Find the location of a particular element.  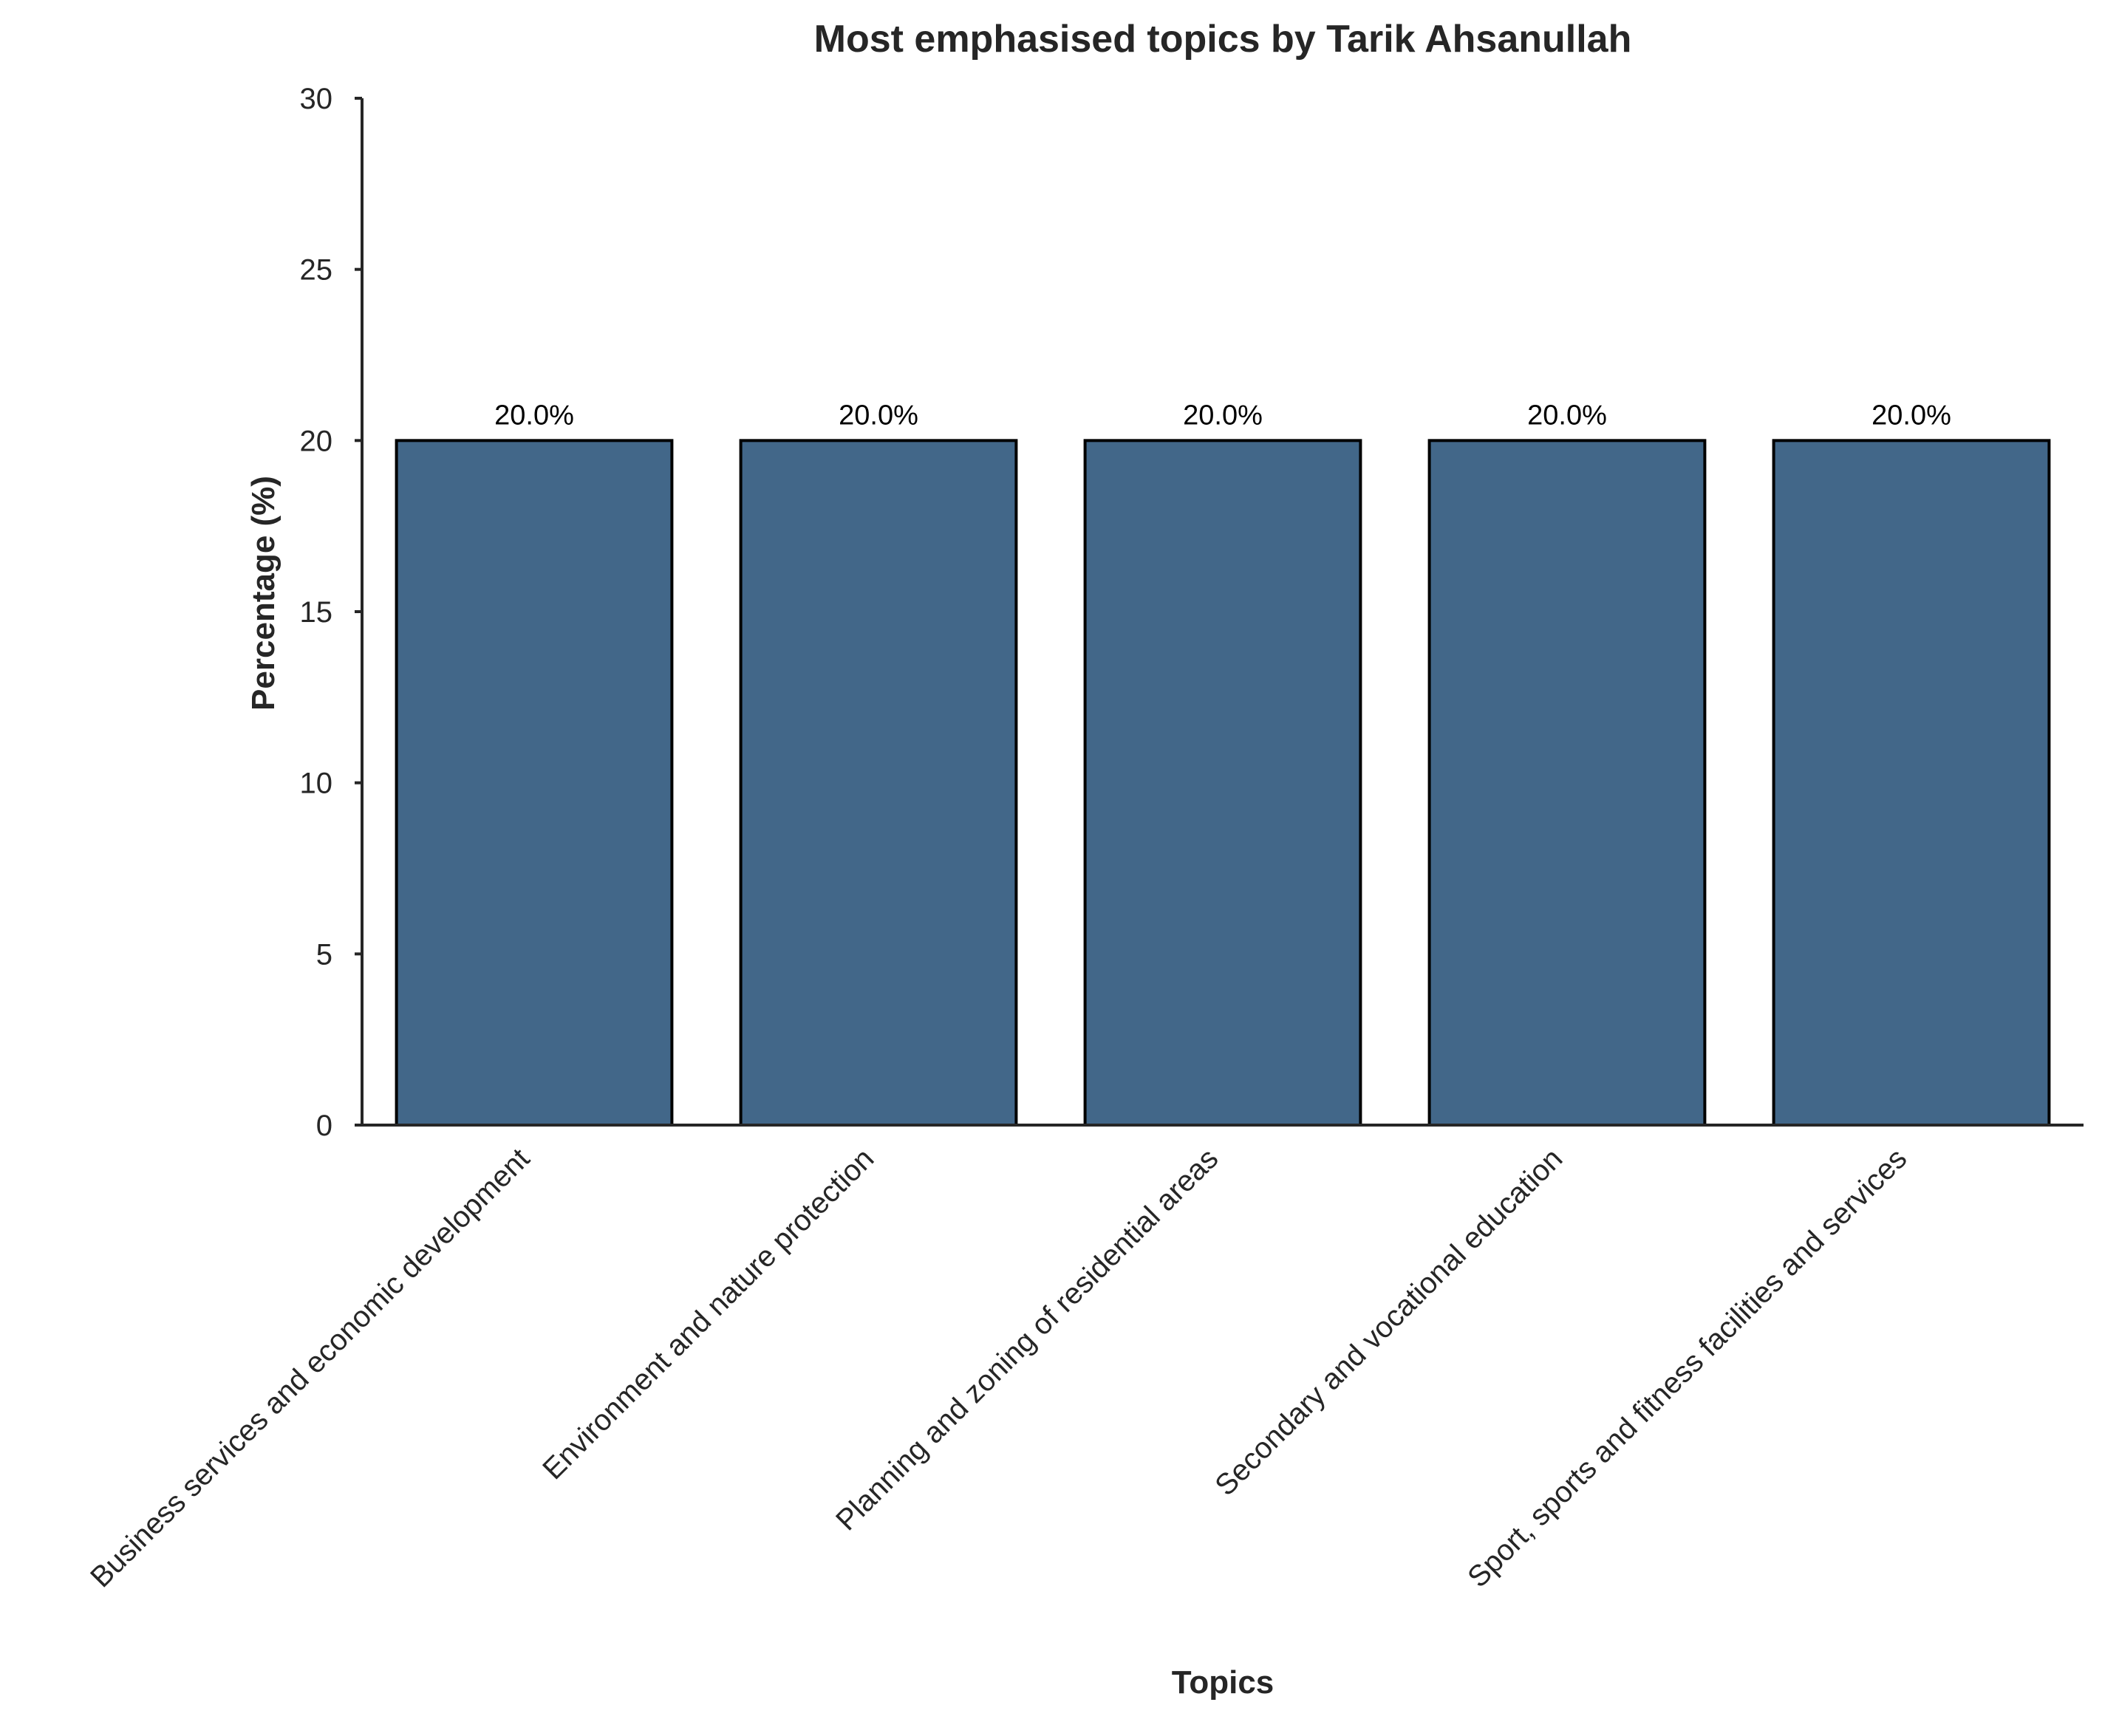

bar-value-label-3: 20.0% is located at coordinates (1223, 415).